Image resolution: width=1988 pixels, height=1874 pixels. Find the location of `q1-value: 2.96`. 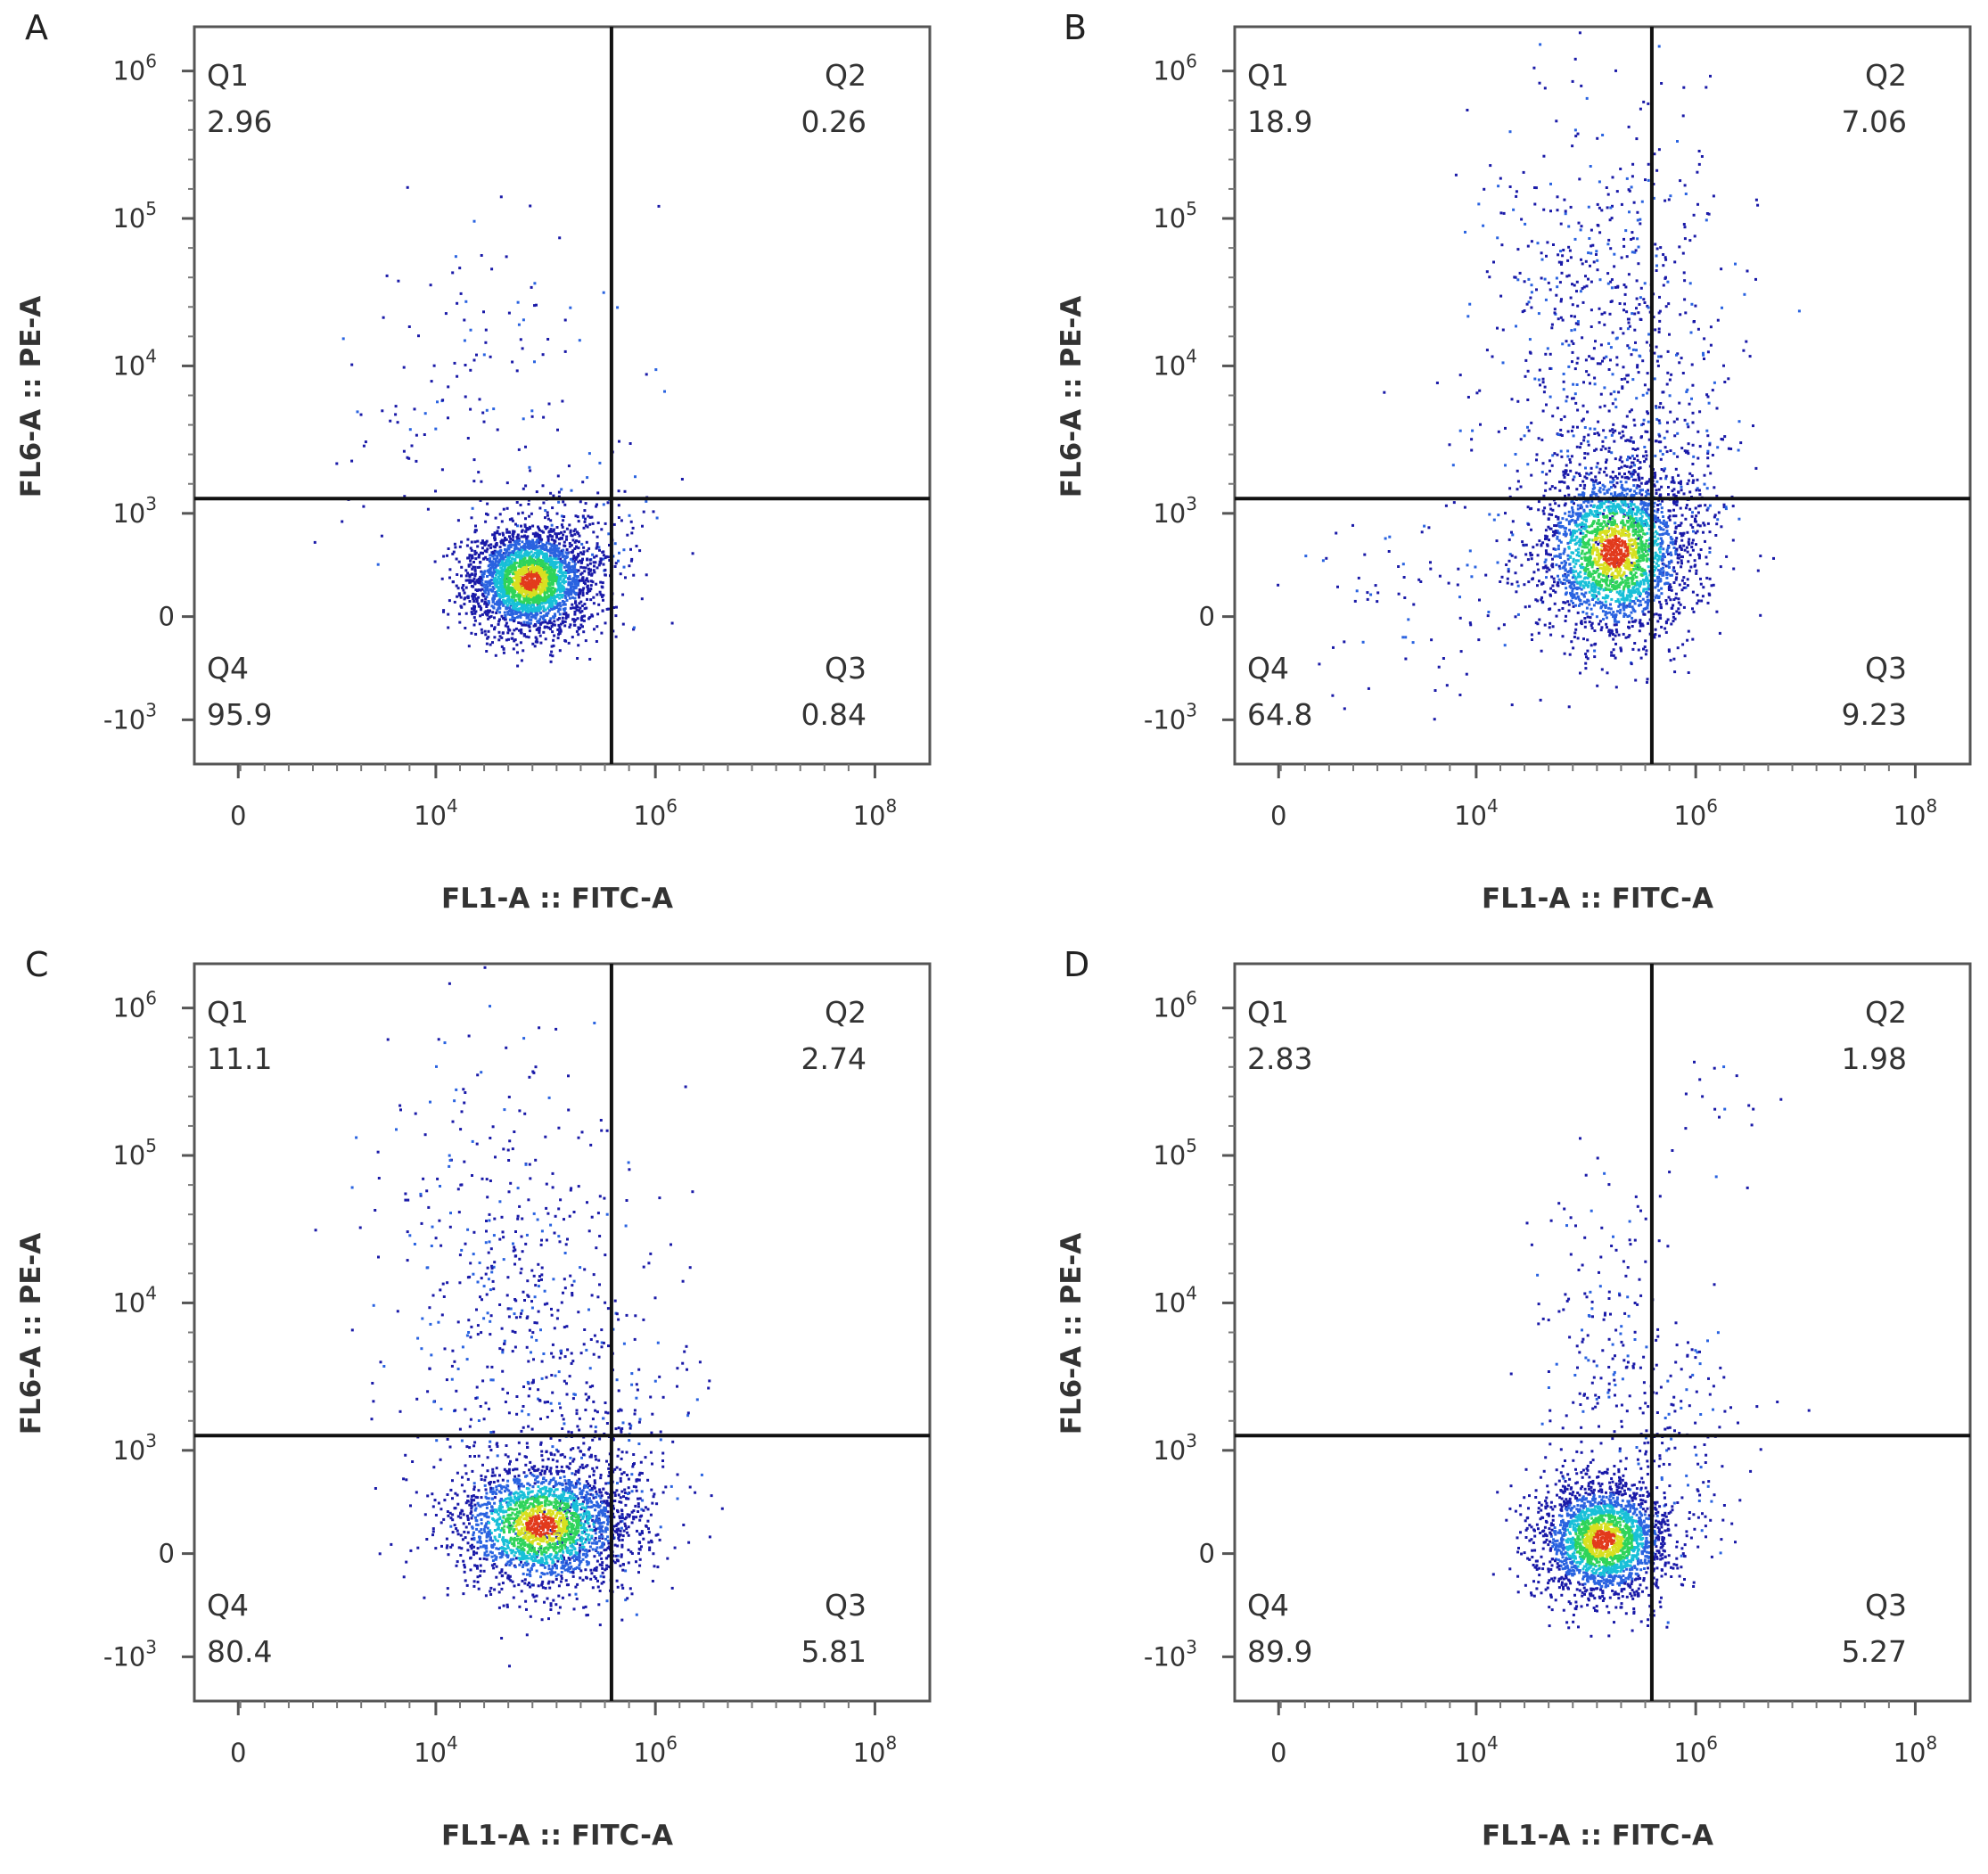

q1-value: 2.96 is located at coordinates (239, 122).